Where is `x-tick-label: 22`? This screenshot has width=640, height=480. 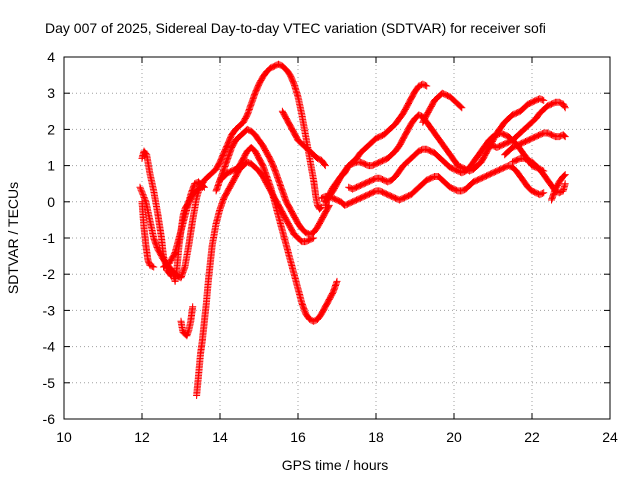
x-tick-label: 22 is located at coordinates (532, 437).